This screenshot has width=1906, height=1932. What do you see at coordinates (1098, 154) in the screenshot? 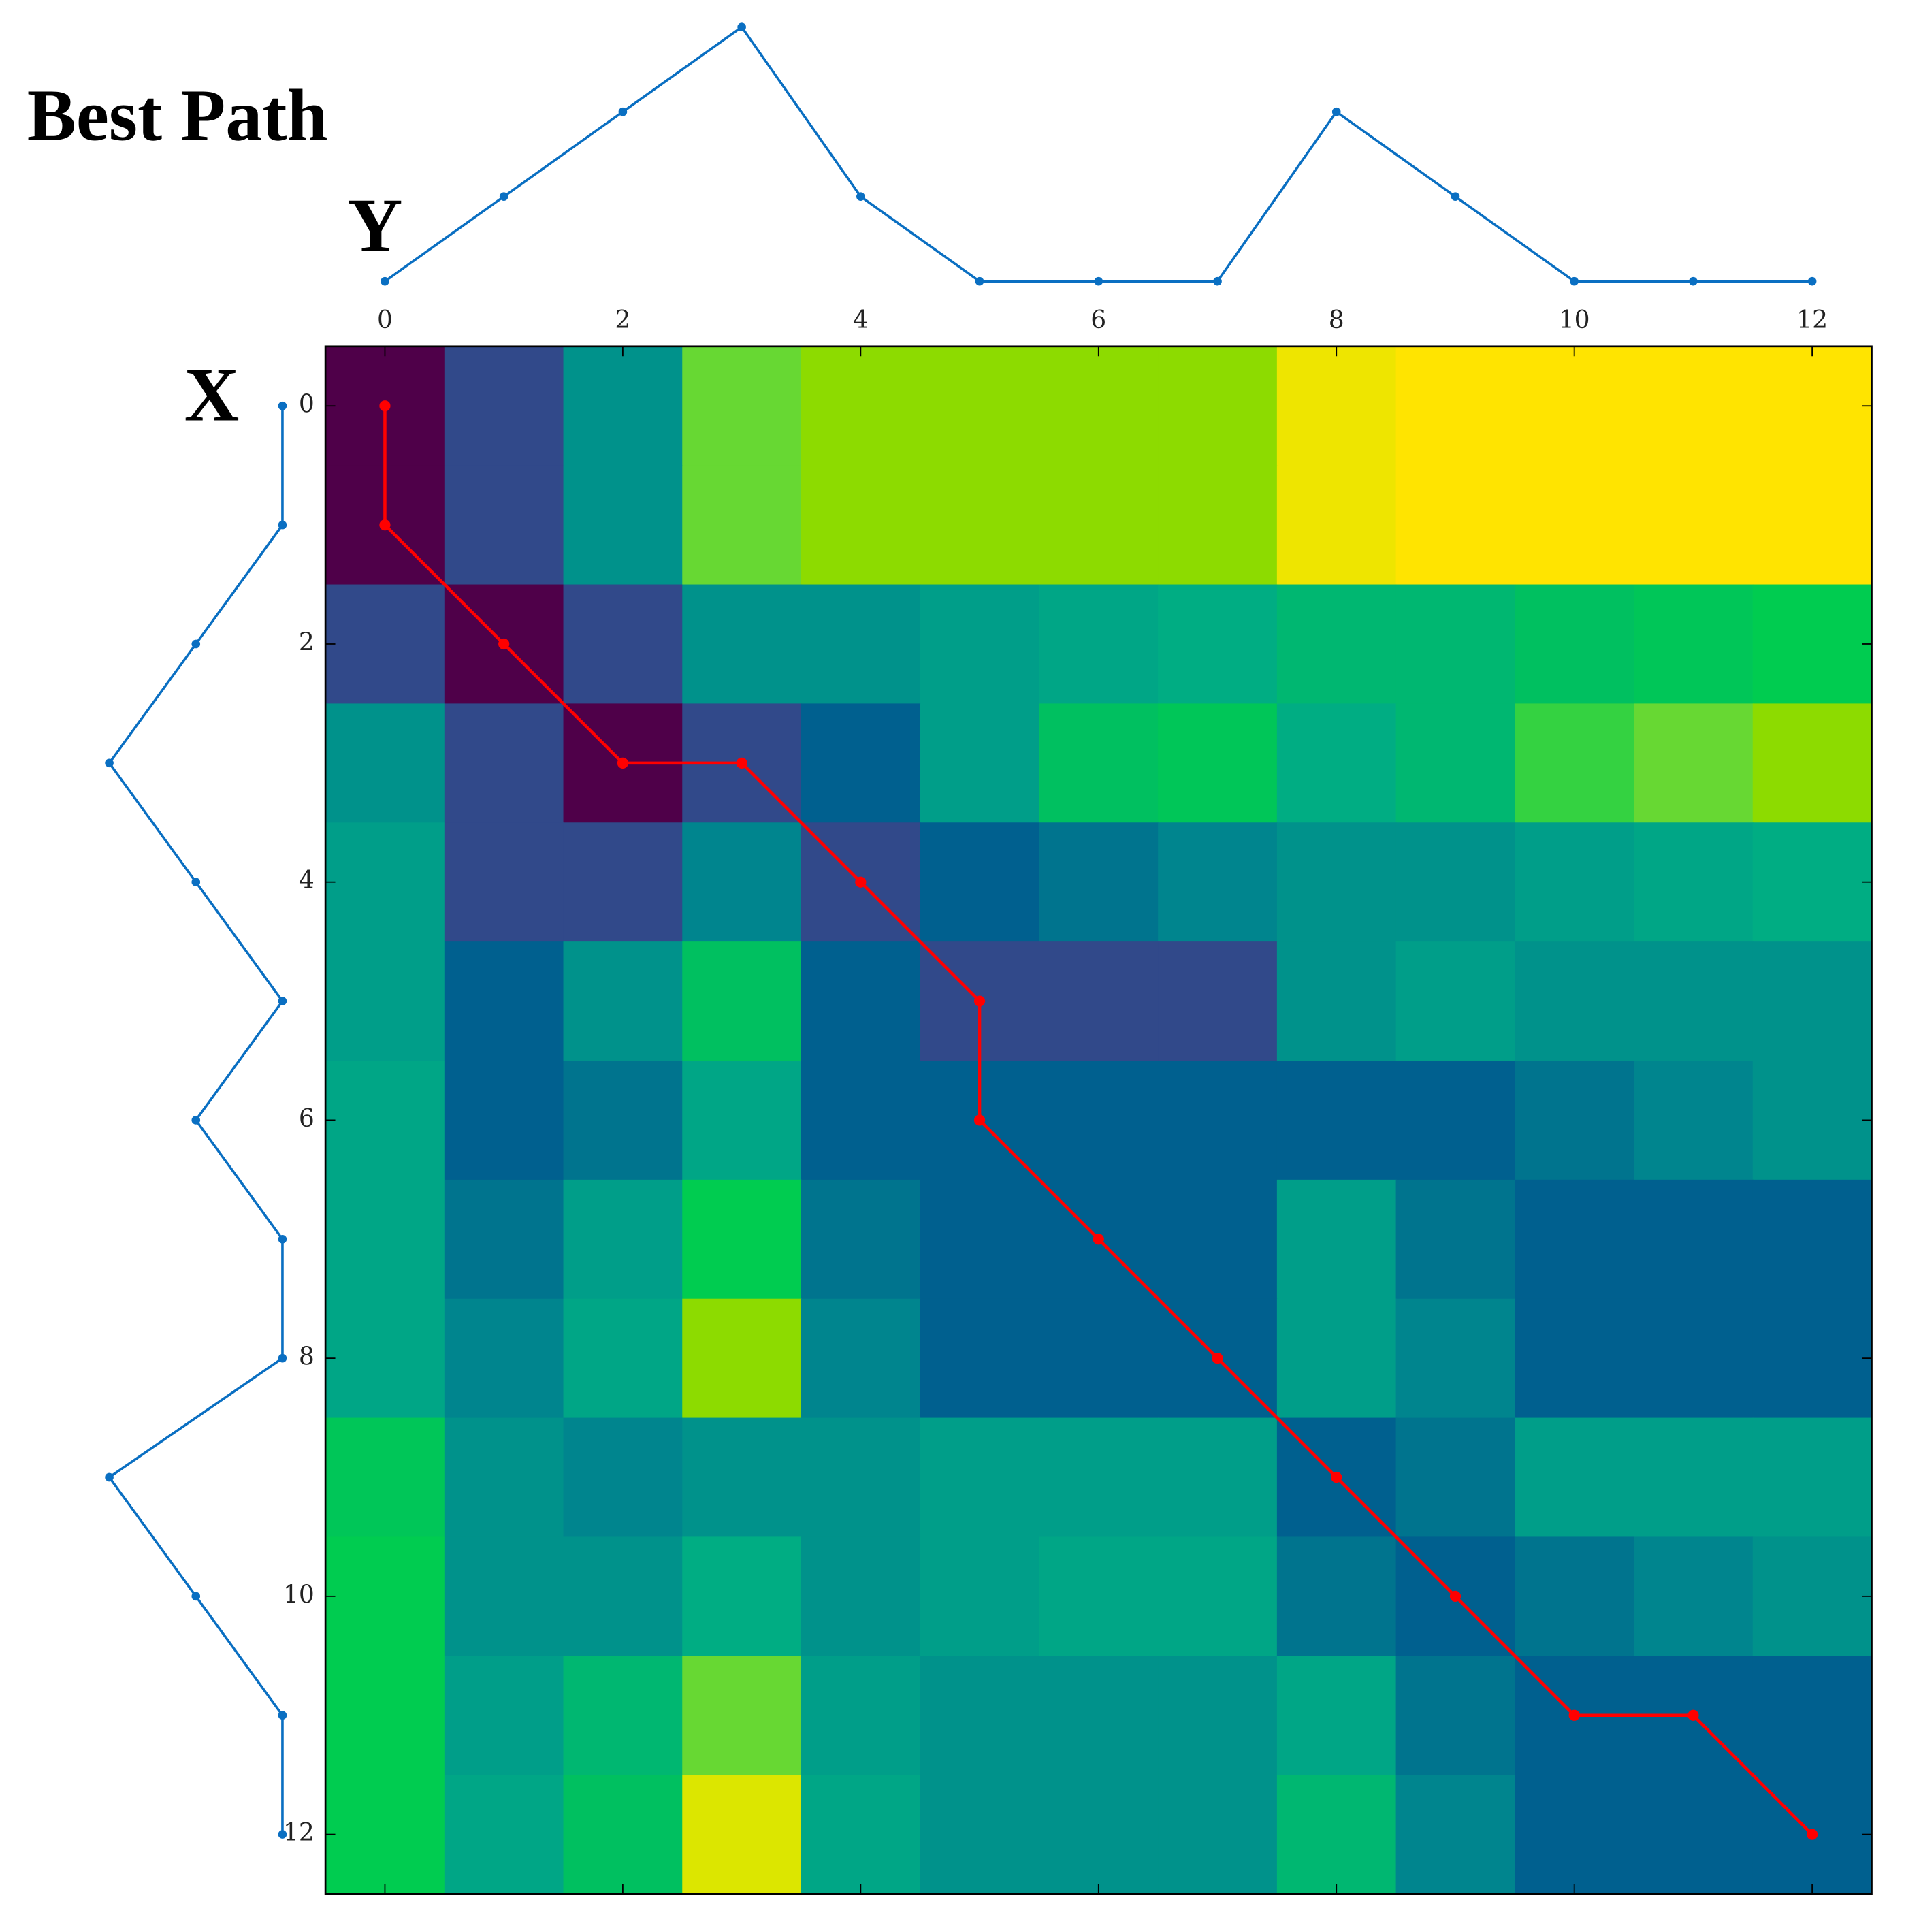
I see `top-series-line` at bounding box center [1098, 154].